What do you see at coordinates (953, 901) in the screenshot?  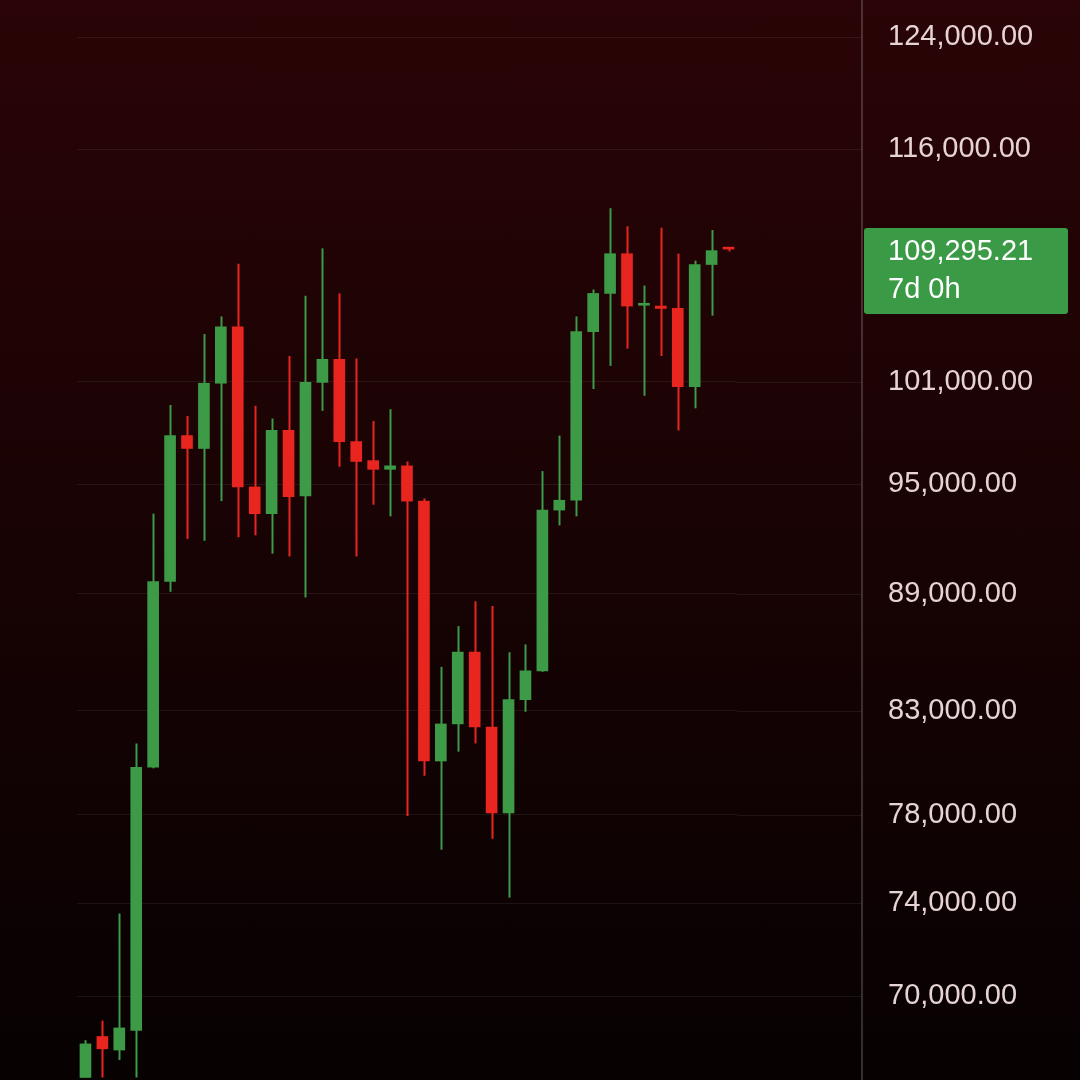 I see `y-tick-label: 74,000.00` at bounding box center [953, 901].